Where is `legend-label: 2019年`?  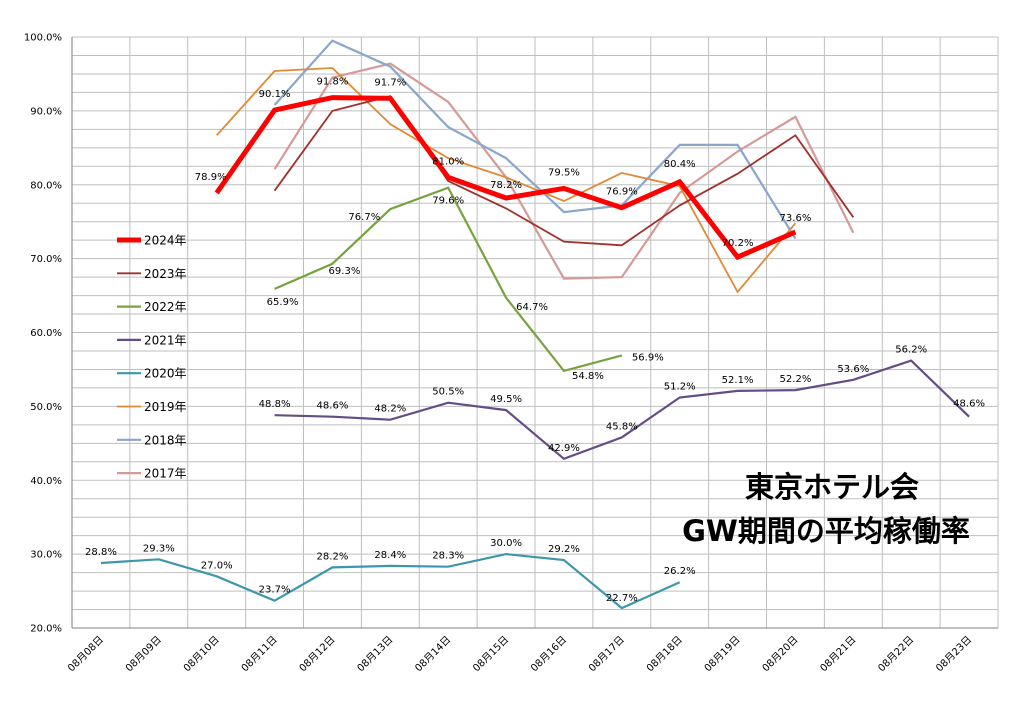
legend-label: 2019年 is located at coordinates (165, 407).